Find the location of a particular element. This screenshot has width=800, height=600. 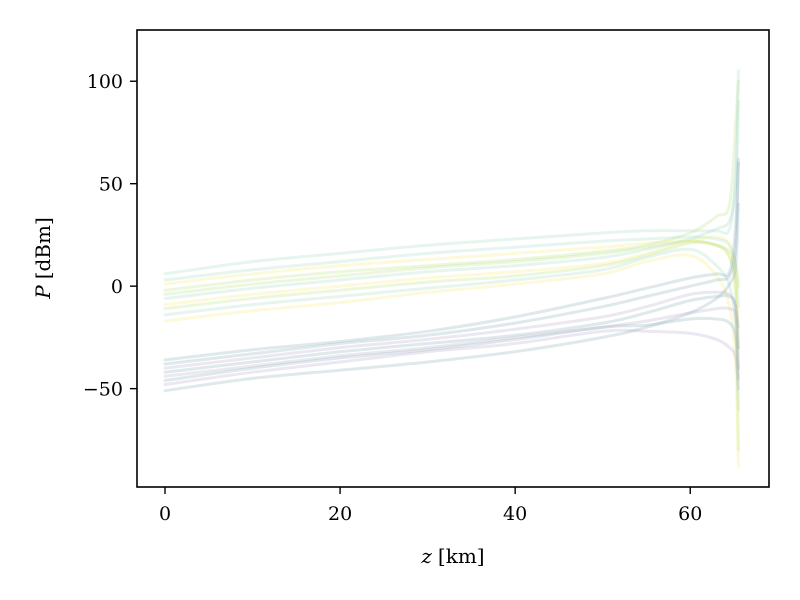

x-tick-label: 40 is located at coordinates (515, 514).